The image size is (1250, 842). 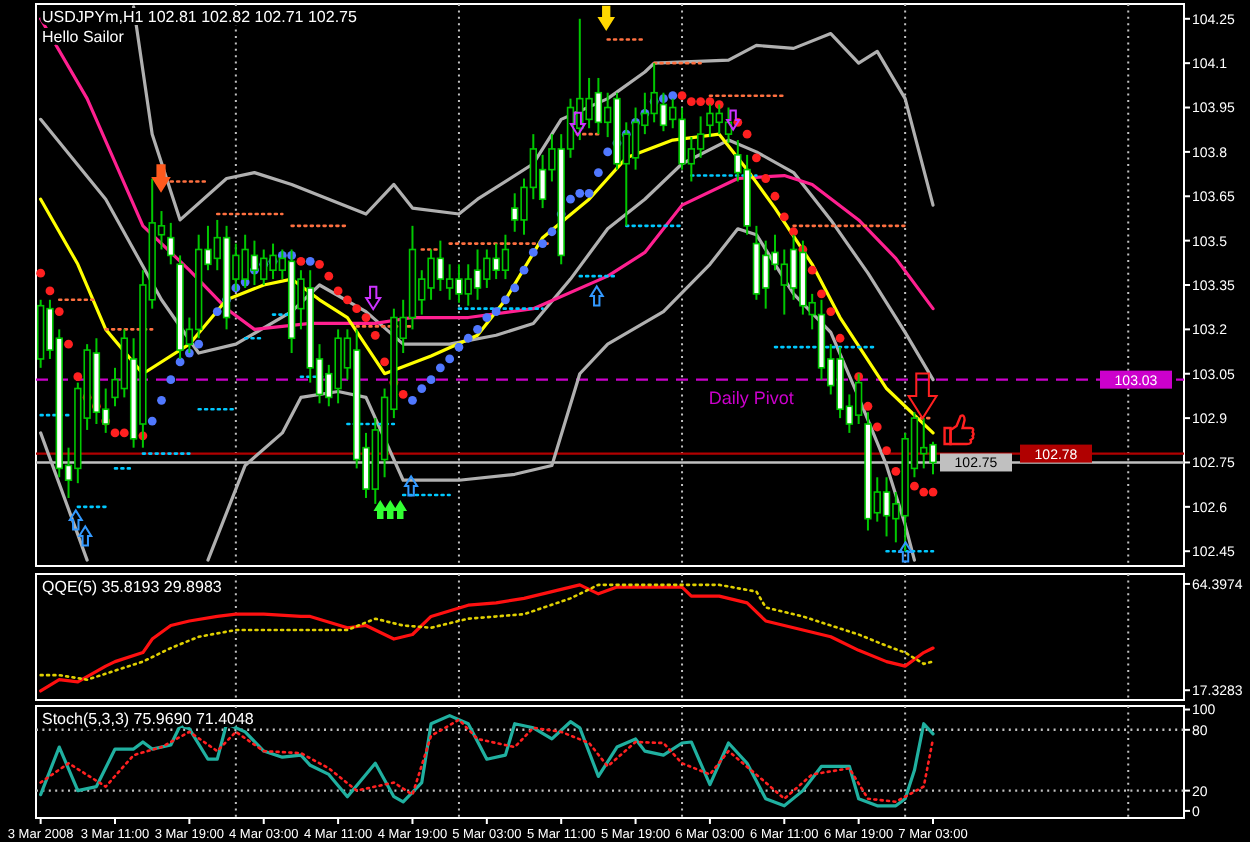 I want to click on ref-line-label: Daily Pivot, so click(x=751, y=397).